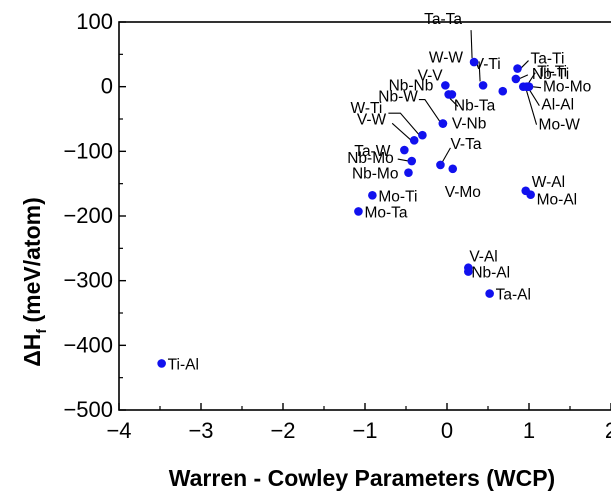  What do you see at coordinates (483, 257) in the screenshot?
I see `point-label: V-Al` at bounding box center [483, 257].